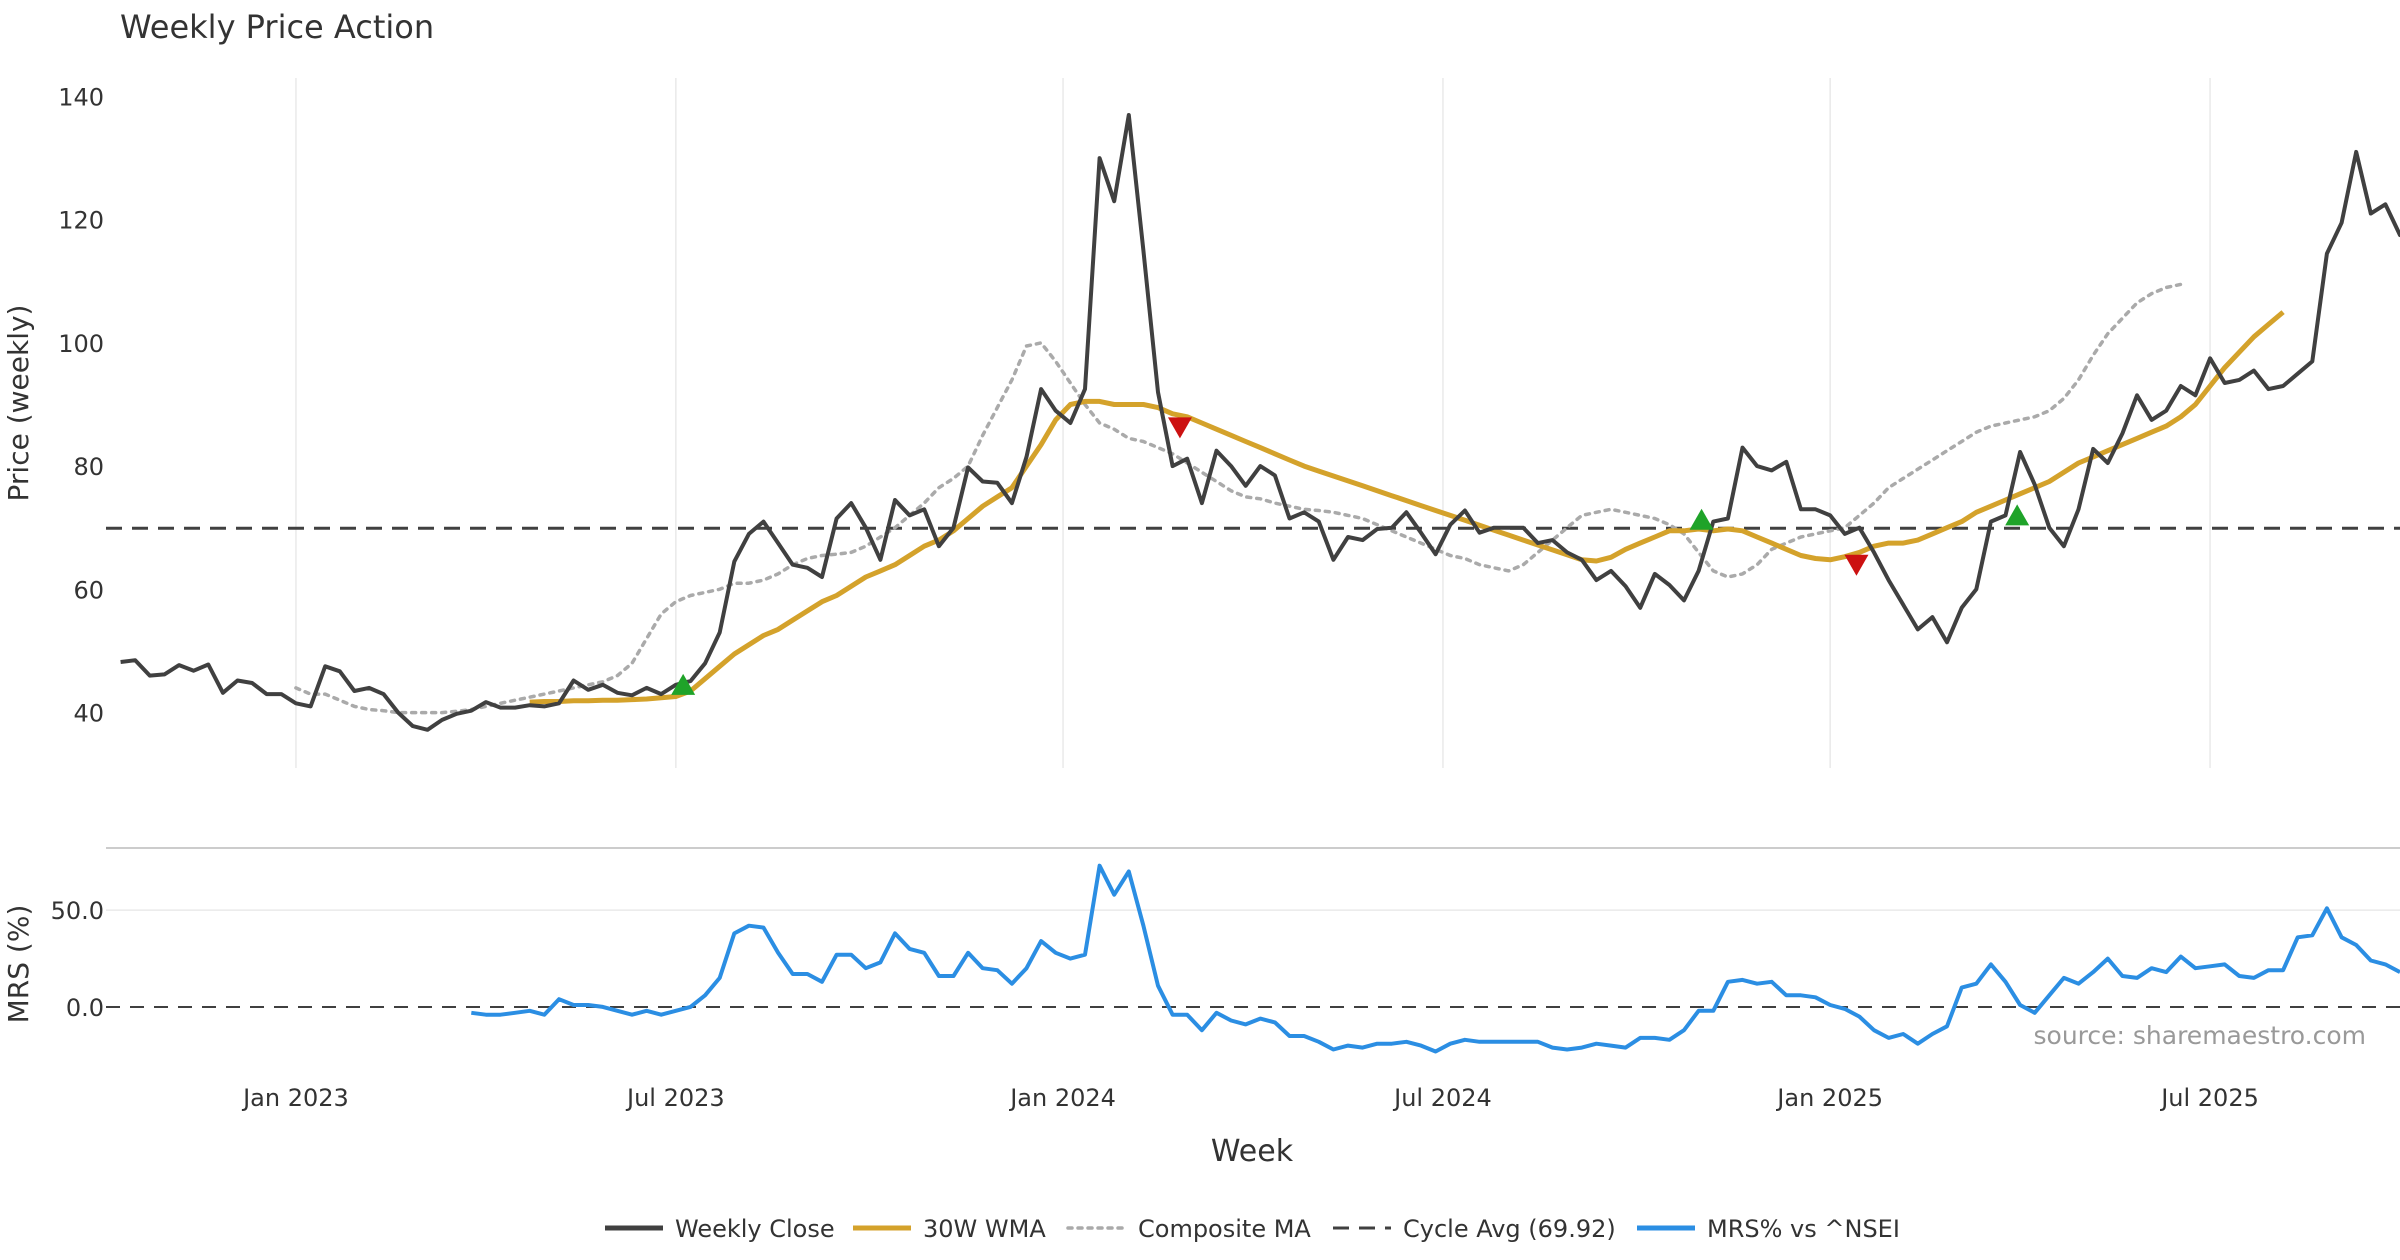 The image size is (2400, 1260). What do you see at coordinates (81, 344) in the screenshot?
I see `price-y-tick-label: 100` at bounding box center [81, 344].